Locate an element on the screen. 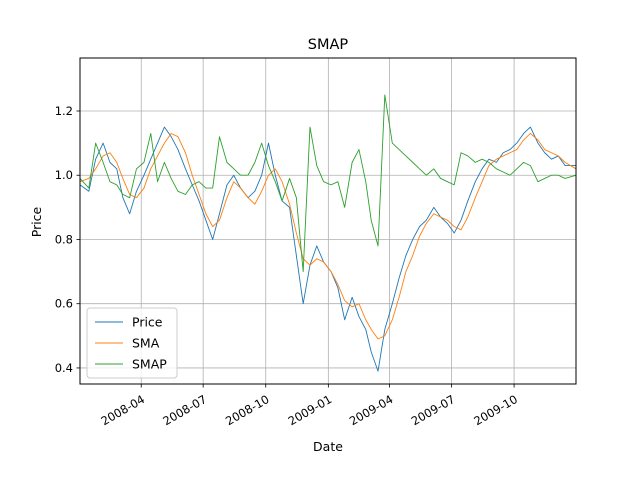  legend-label-smap: SMAP is located at coordinates (149, 364).